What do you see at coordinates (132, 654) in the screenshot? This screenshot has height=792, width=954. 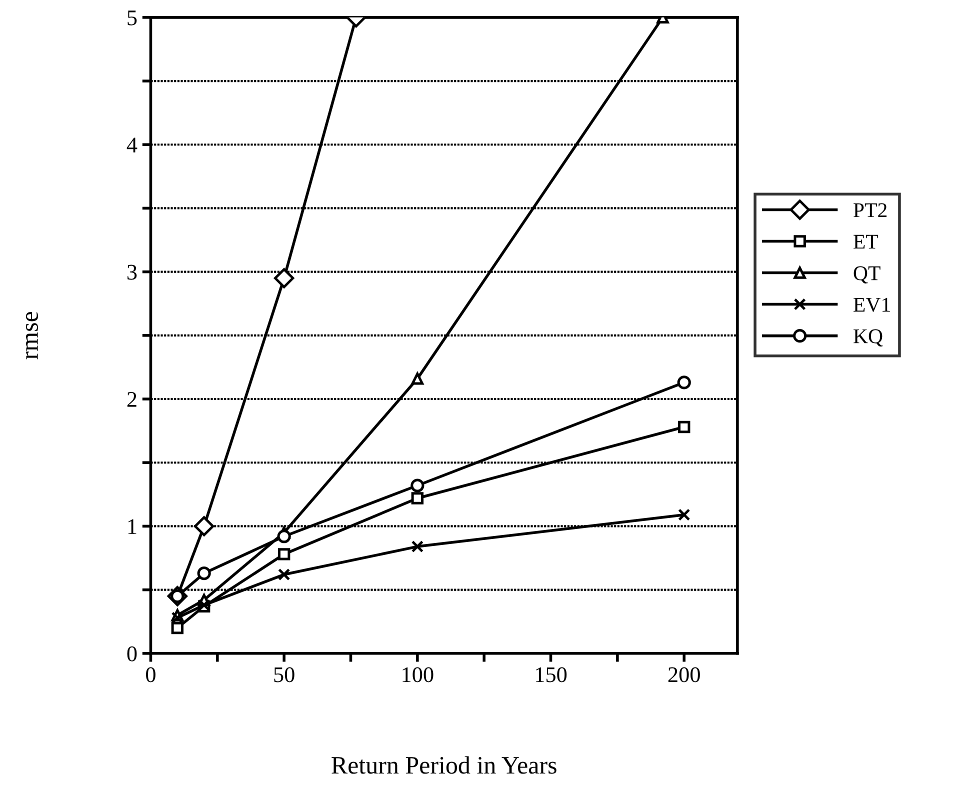 I see `y-tick-label: 0` at bounding box center [132, 654].